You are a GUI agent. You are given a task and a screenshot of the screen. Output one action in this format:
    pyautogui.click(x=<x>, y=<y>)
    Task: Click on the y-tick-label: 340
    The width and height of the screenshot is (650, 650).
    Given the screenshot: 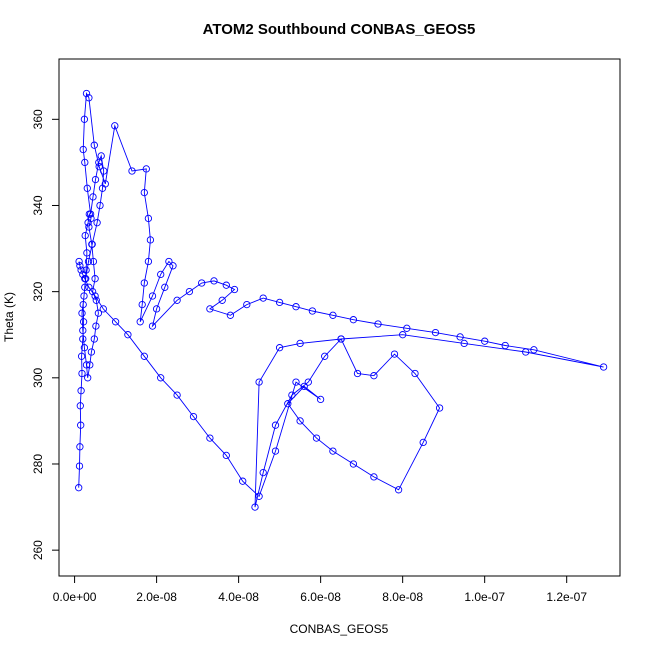 What is the action you would take?
    pyautogui.click(x=38, y=205)
    